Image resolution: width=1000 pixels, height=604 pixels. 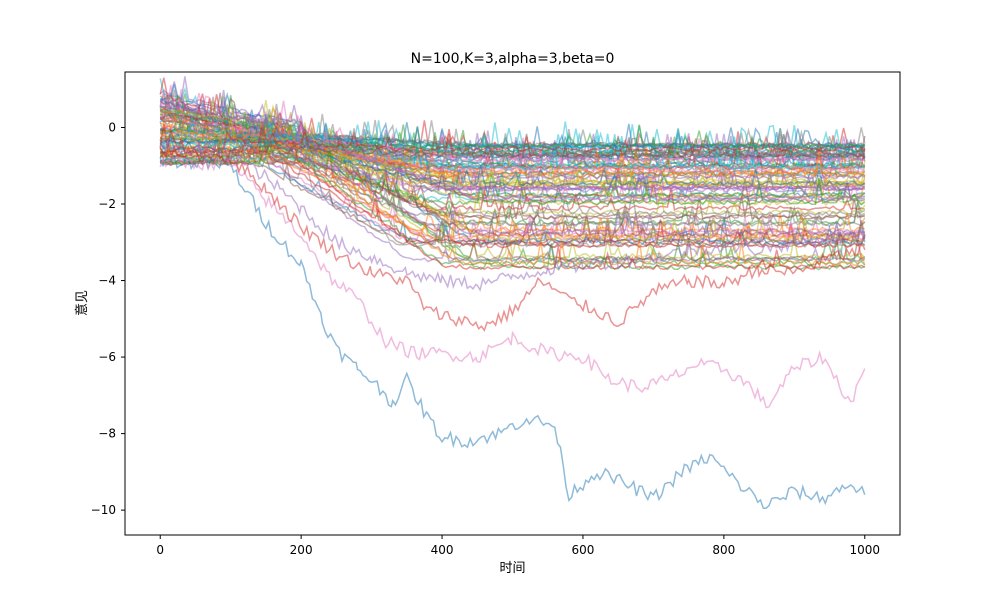 I want to click on x-tick-label: 600, so click(x=583, y=550).